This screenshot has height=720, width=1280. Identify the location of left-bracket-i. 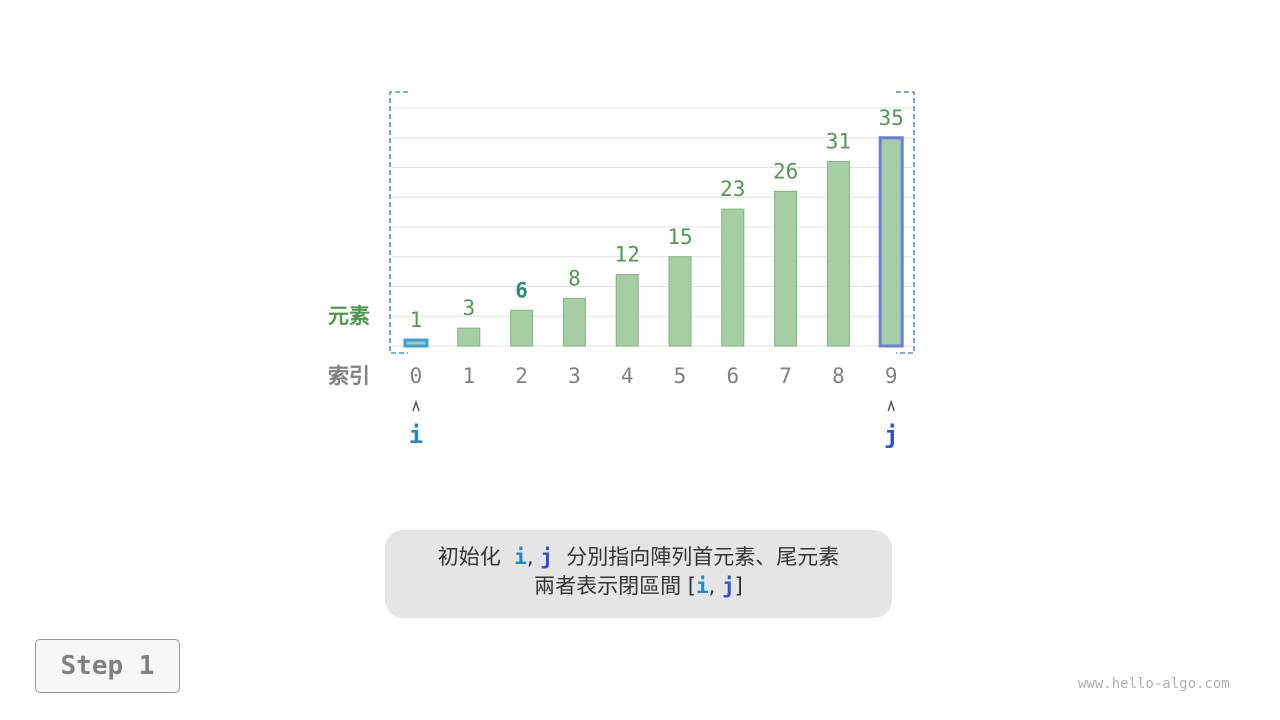
(398, 222).